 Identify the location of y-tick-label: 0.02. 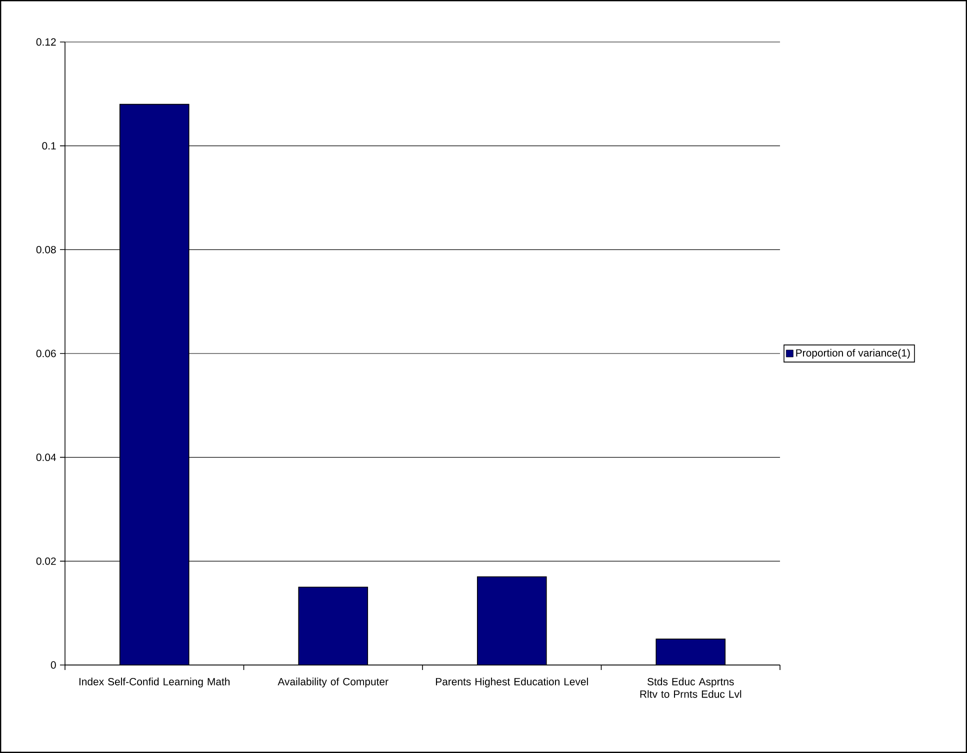
(46, 561).